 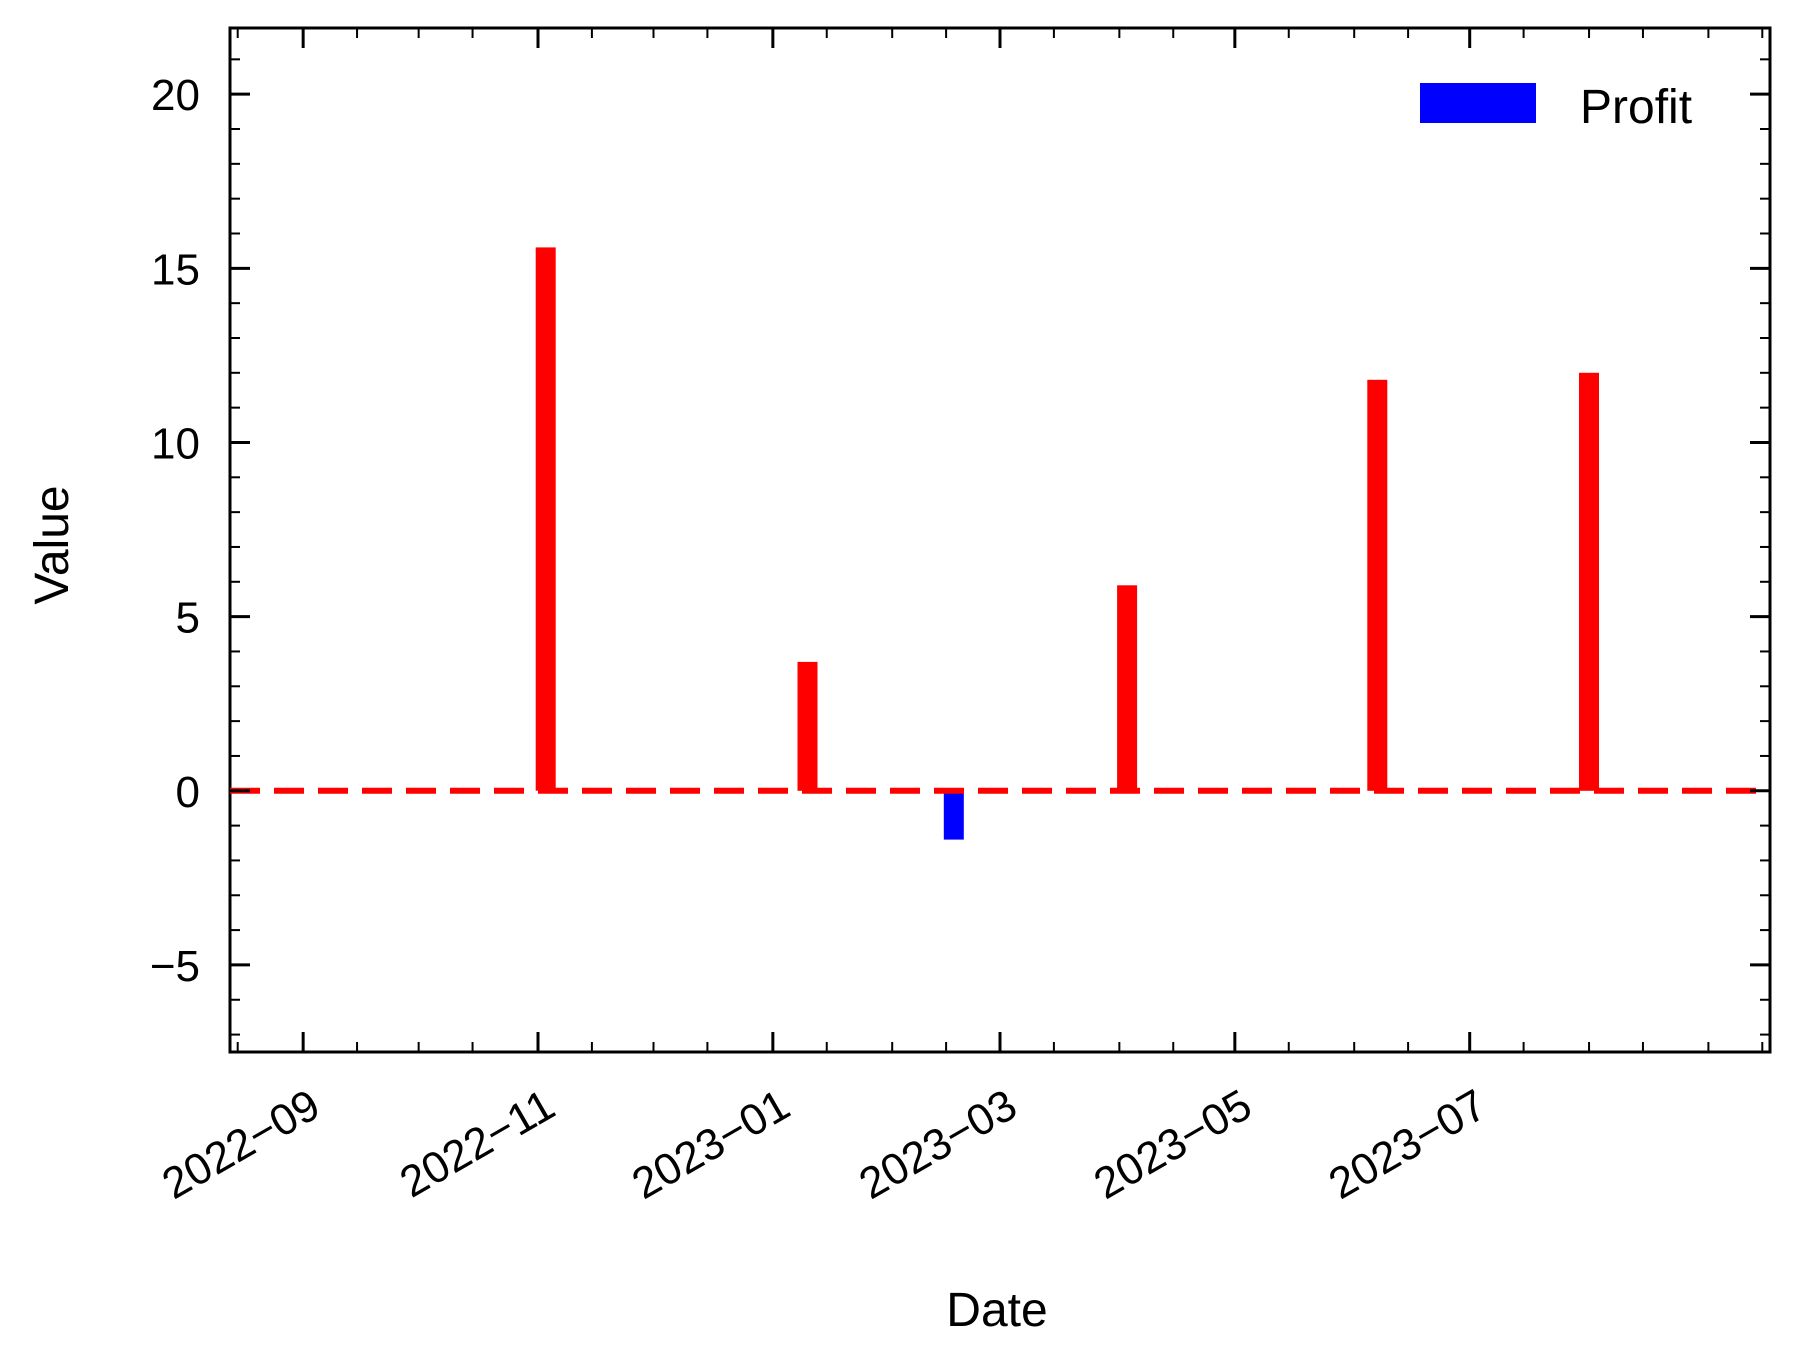 What do you see at coordinates (52, 544) in the screenshot?
I see `y-axis-label: Value` at bounding box center [52, 544].